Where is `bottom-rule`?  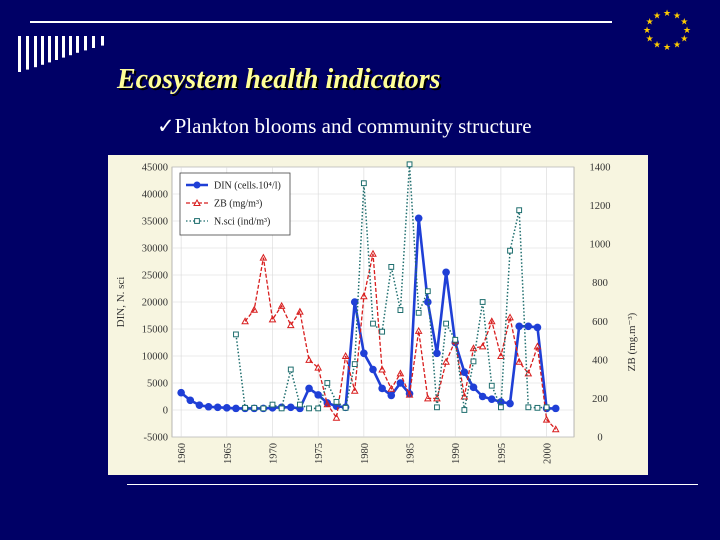
bottom-rule is located at coordinates (412, 484).